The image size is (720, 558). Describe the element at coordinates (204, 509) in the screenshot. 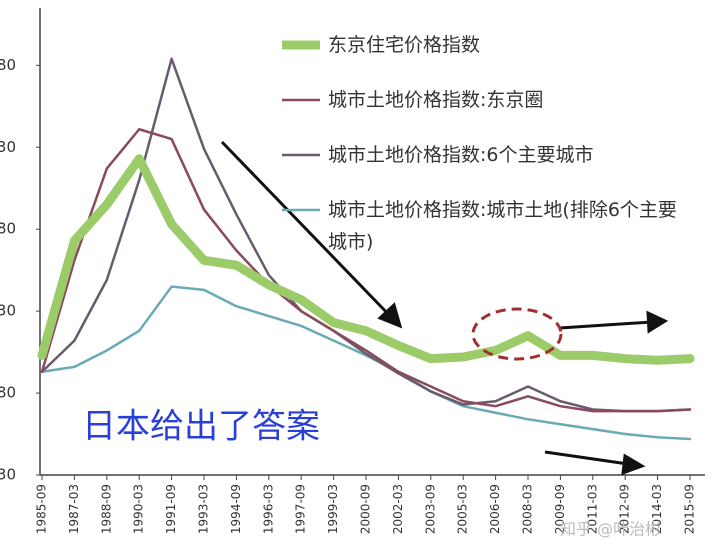

I see `x-tick-label: 1993-03` at that location.